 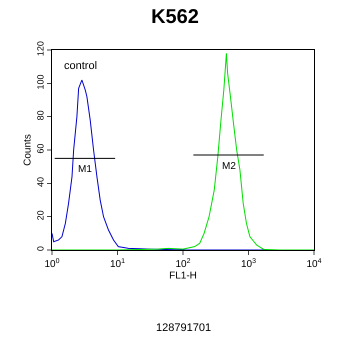 What do you see at coordinates (40, 48) in the screenshot?
I see `y-tick-label: 120` at bounding box center [40, 48].